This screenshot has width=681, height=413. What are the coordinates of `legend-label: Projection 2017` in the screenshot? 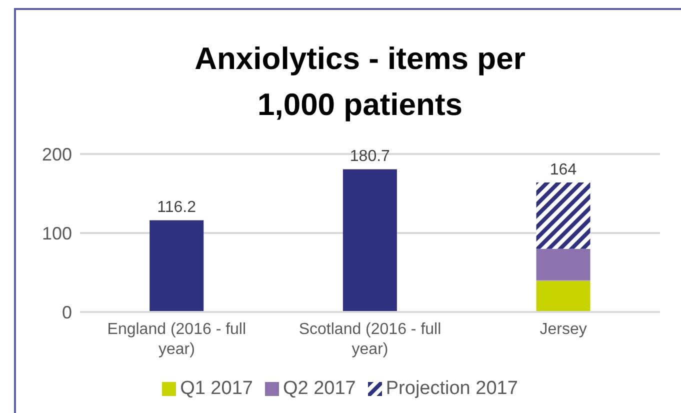 It's located at (451, 389).